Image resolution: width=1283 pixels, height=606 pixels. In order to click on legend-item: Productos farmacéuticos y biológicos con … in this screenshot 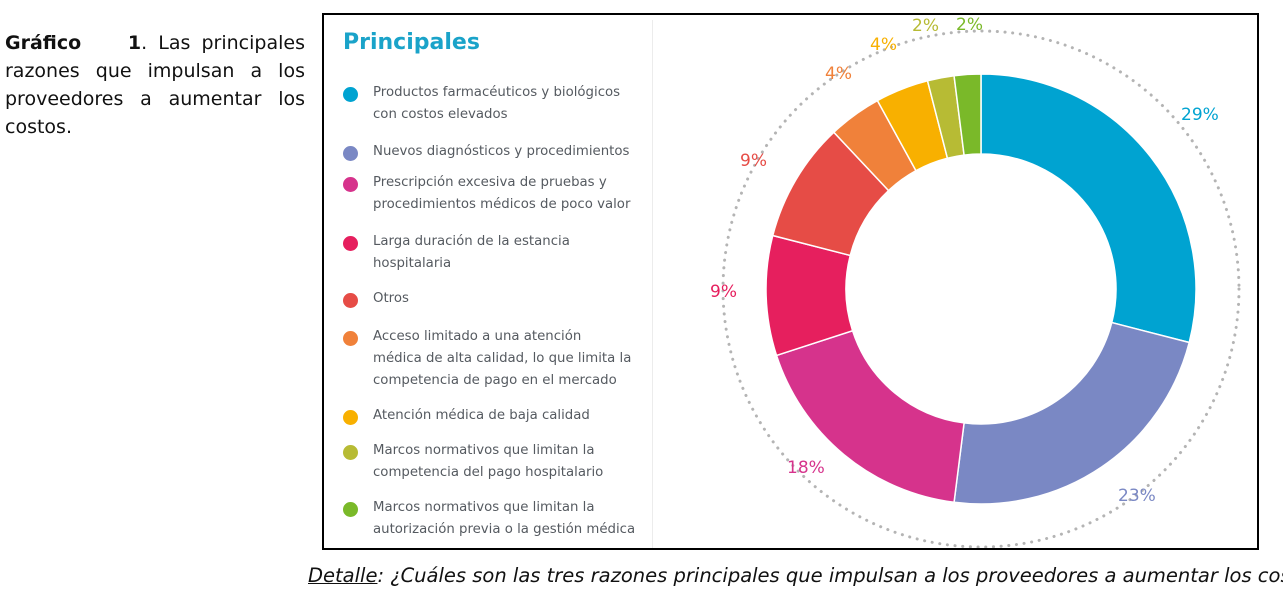, I will do `click(493, 104)`.